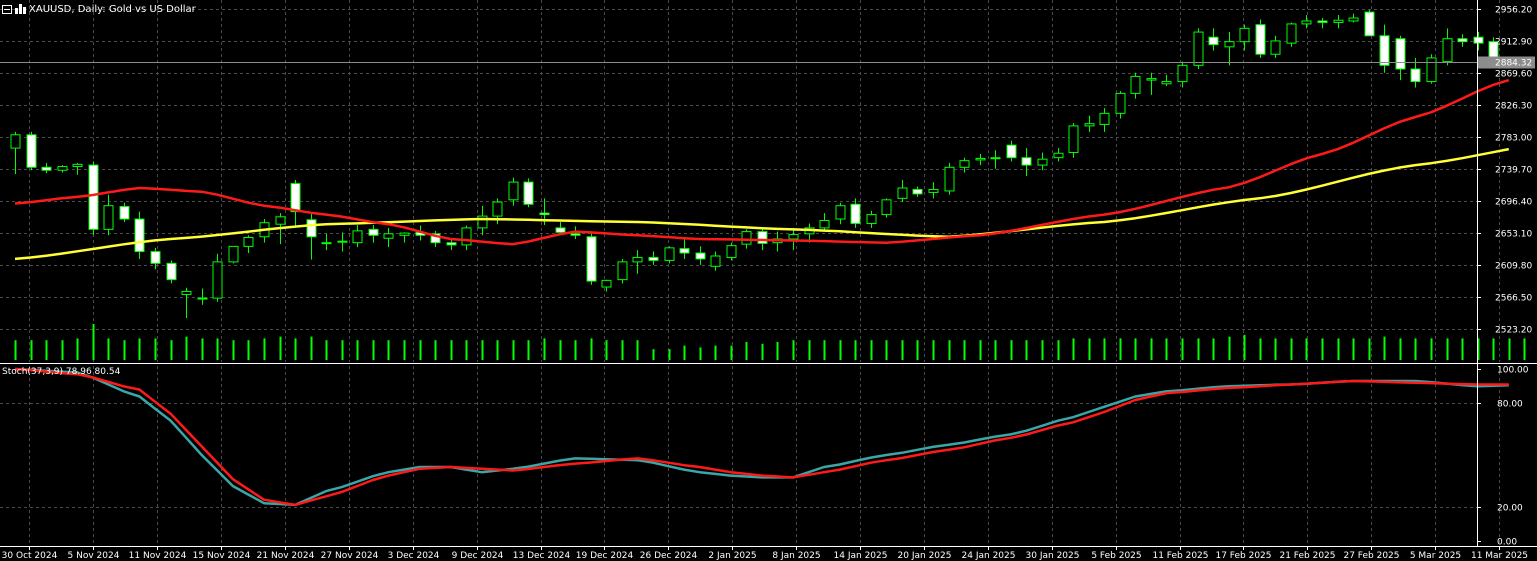 Image resolution: width=1537 pixels, height=561 pixels. Describe the element at coordinates (669, 556) in the screenshot. I see `date-tick-label: 26 Dec 2024` at that location.